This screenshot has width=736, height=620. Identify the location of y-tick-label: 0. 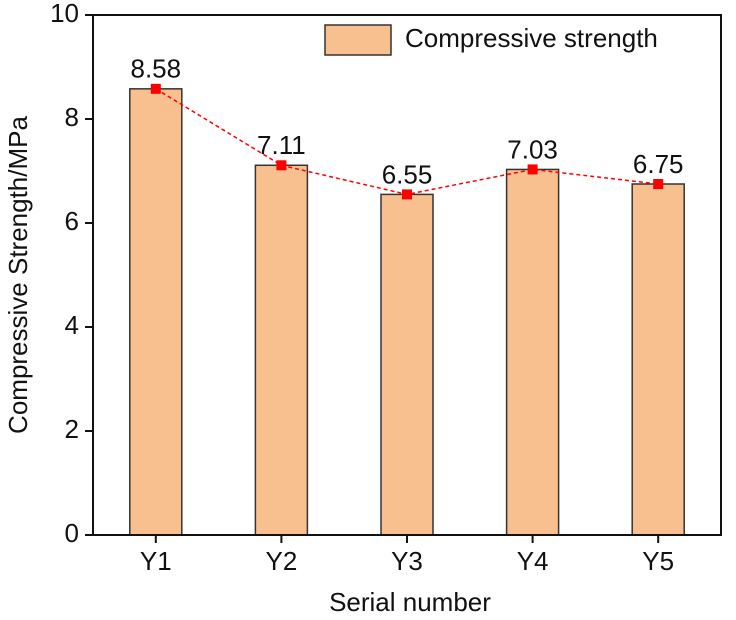
(72, 533).